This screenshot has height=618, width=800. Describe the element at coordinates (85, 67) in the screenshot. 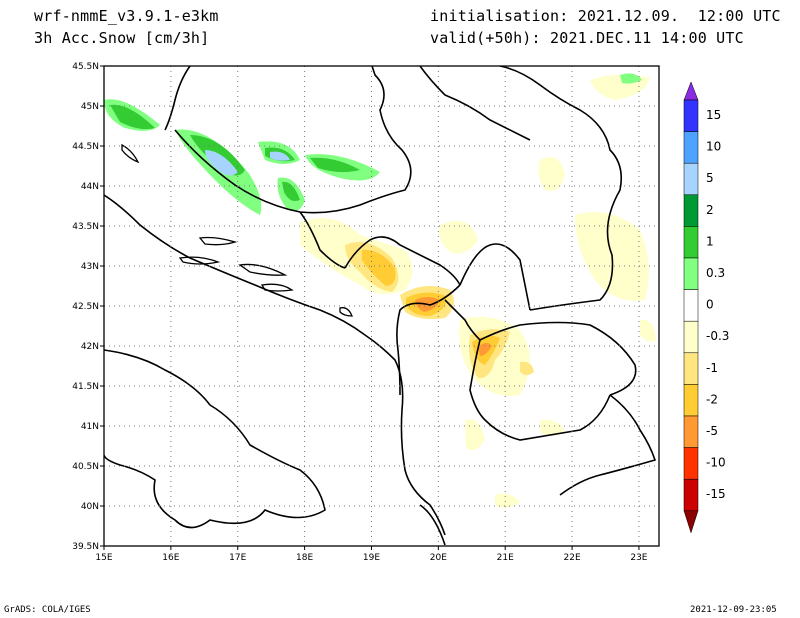

I see `lat-label: 45.5N` at that location.